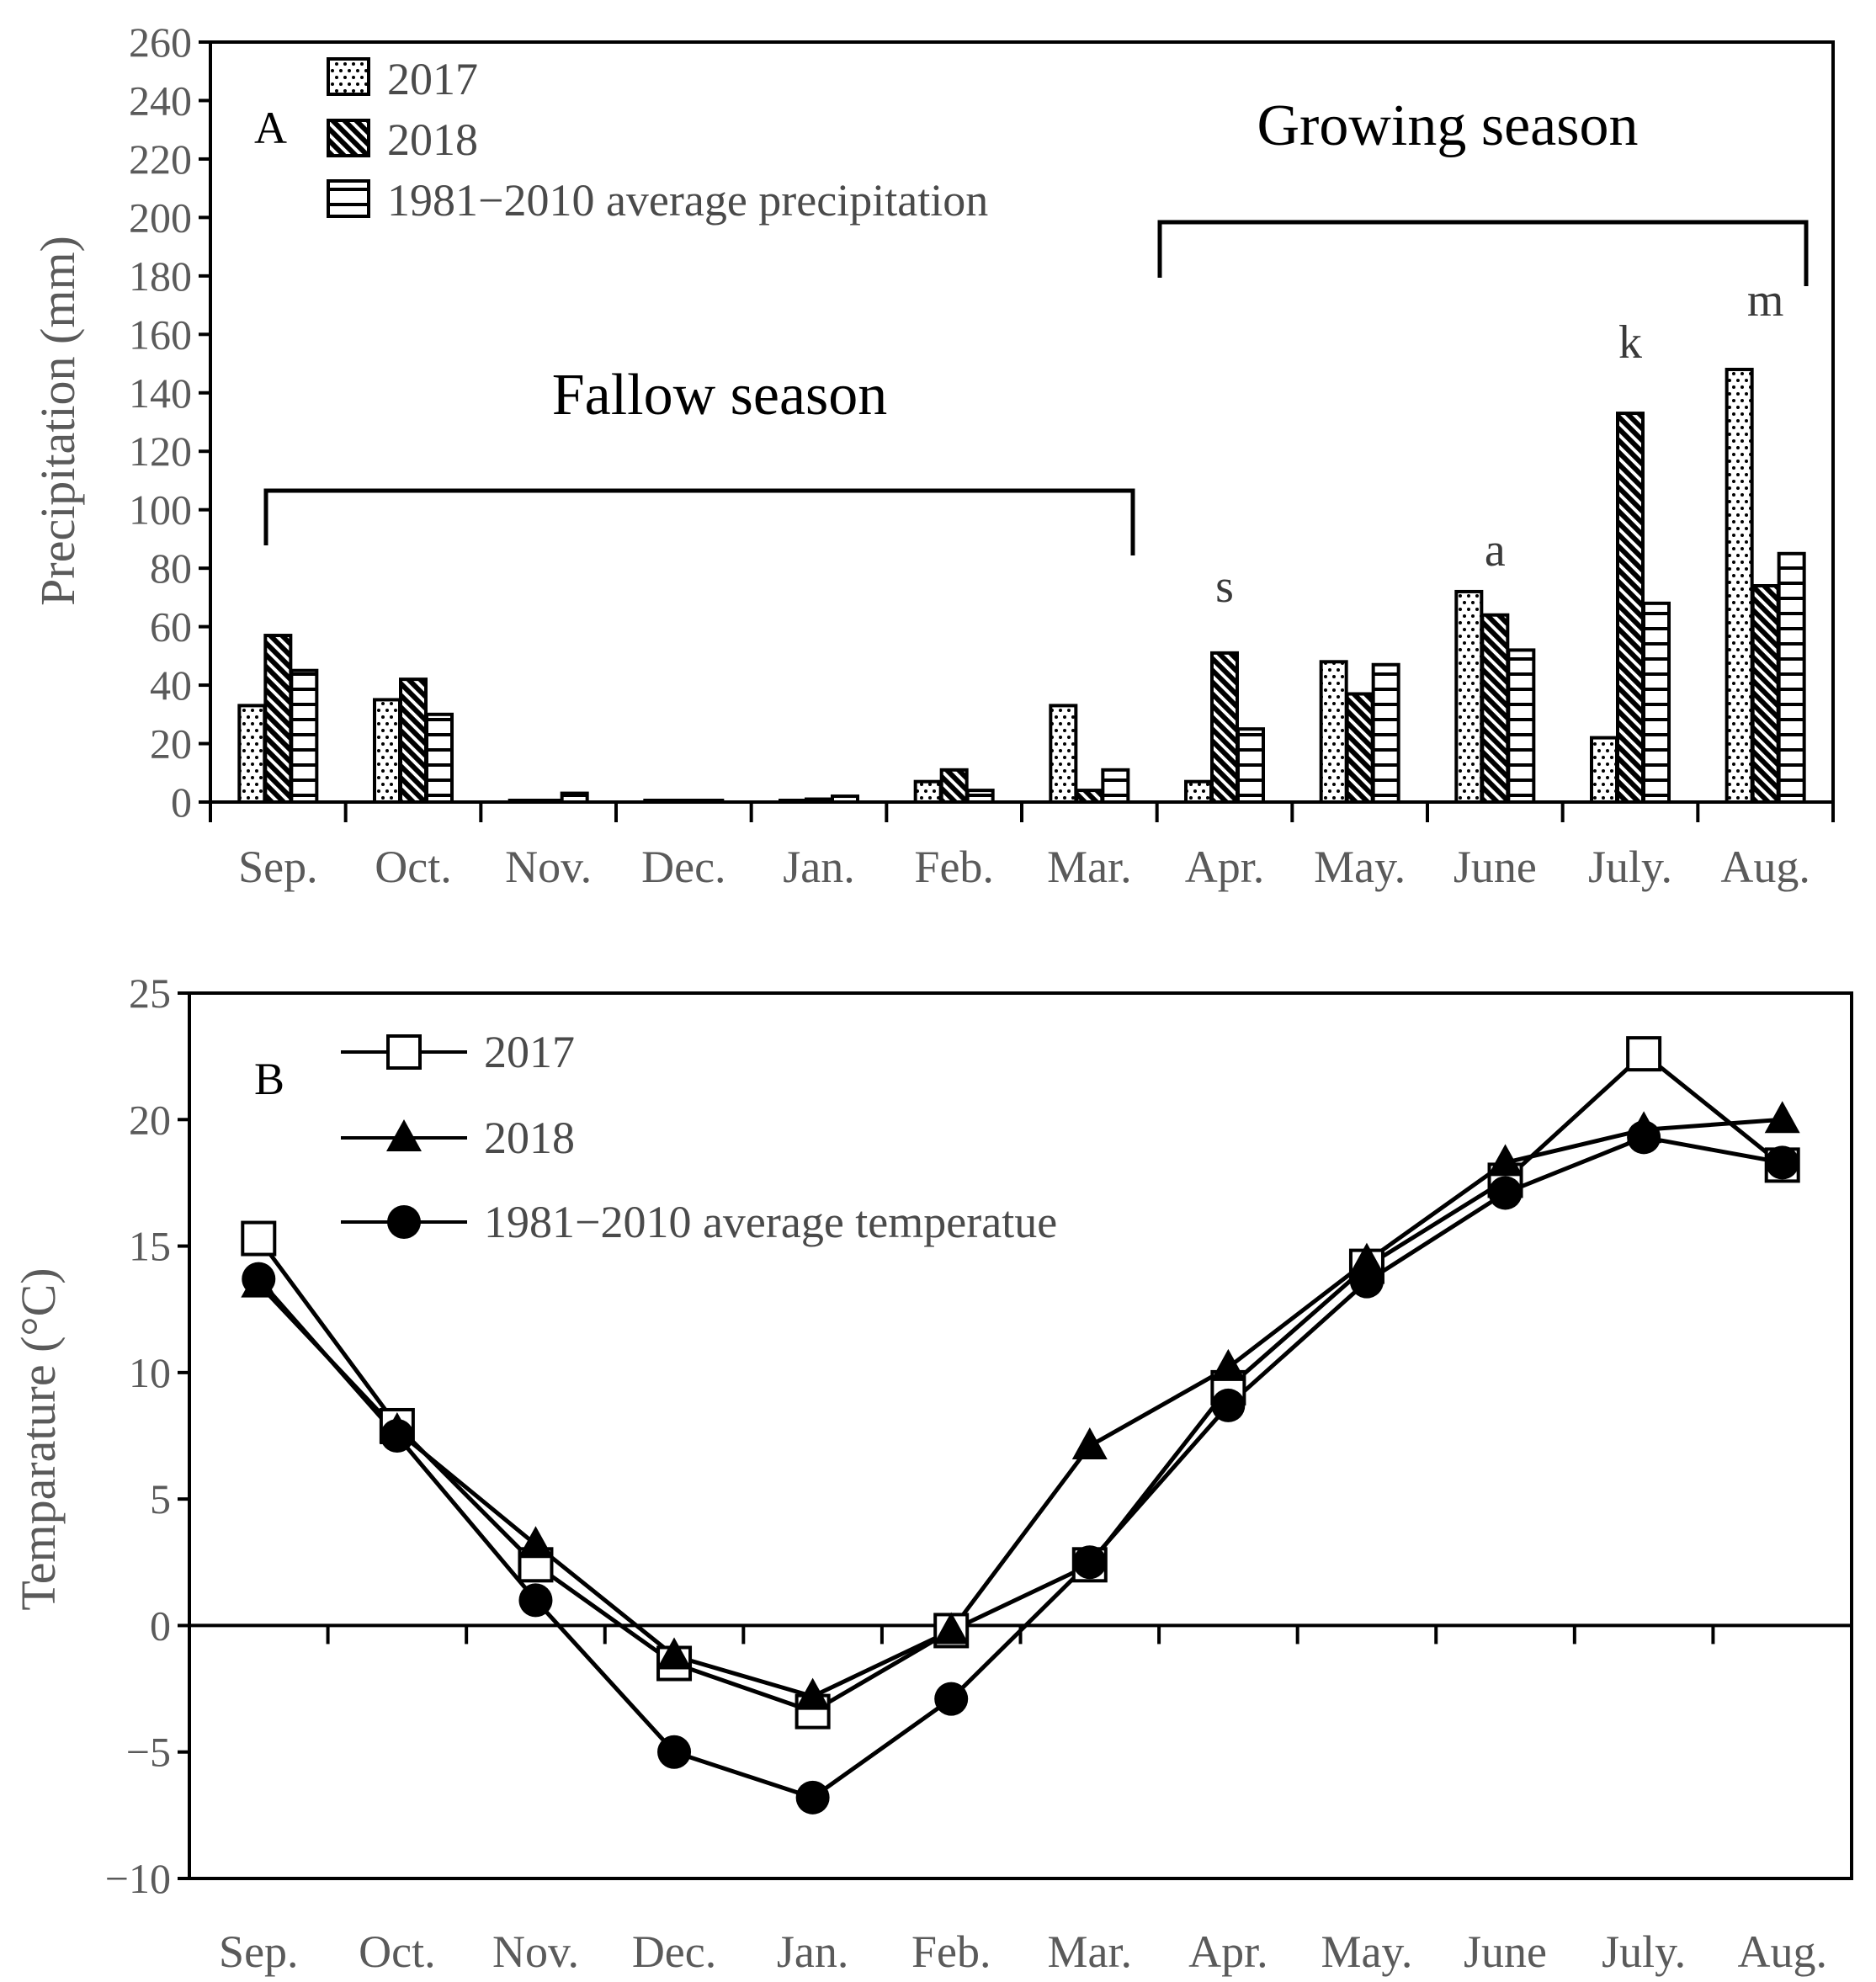  I want to click on y-tick-label: 140, so click(161, 393).